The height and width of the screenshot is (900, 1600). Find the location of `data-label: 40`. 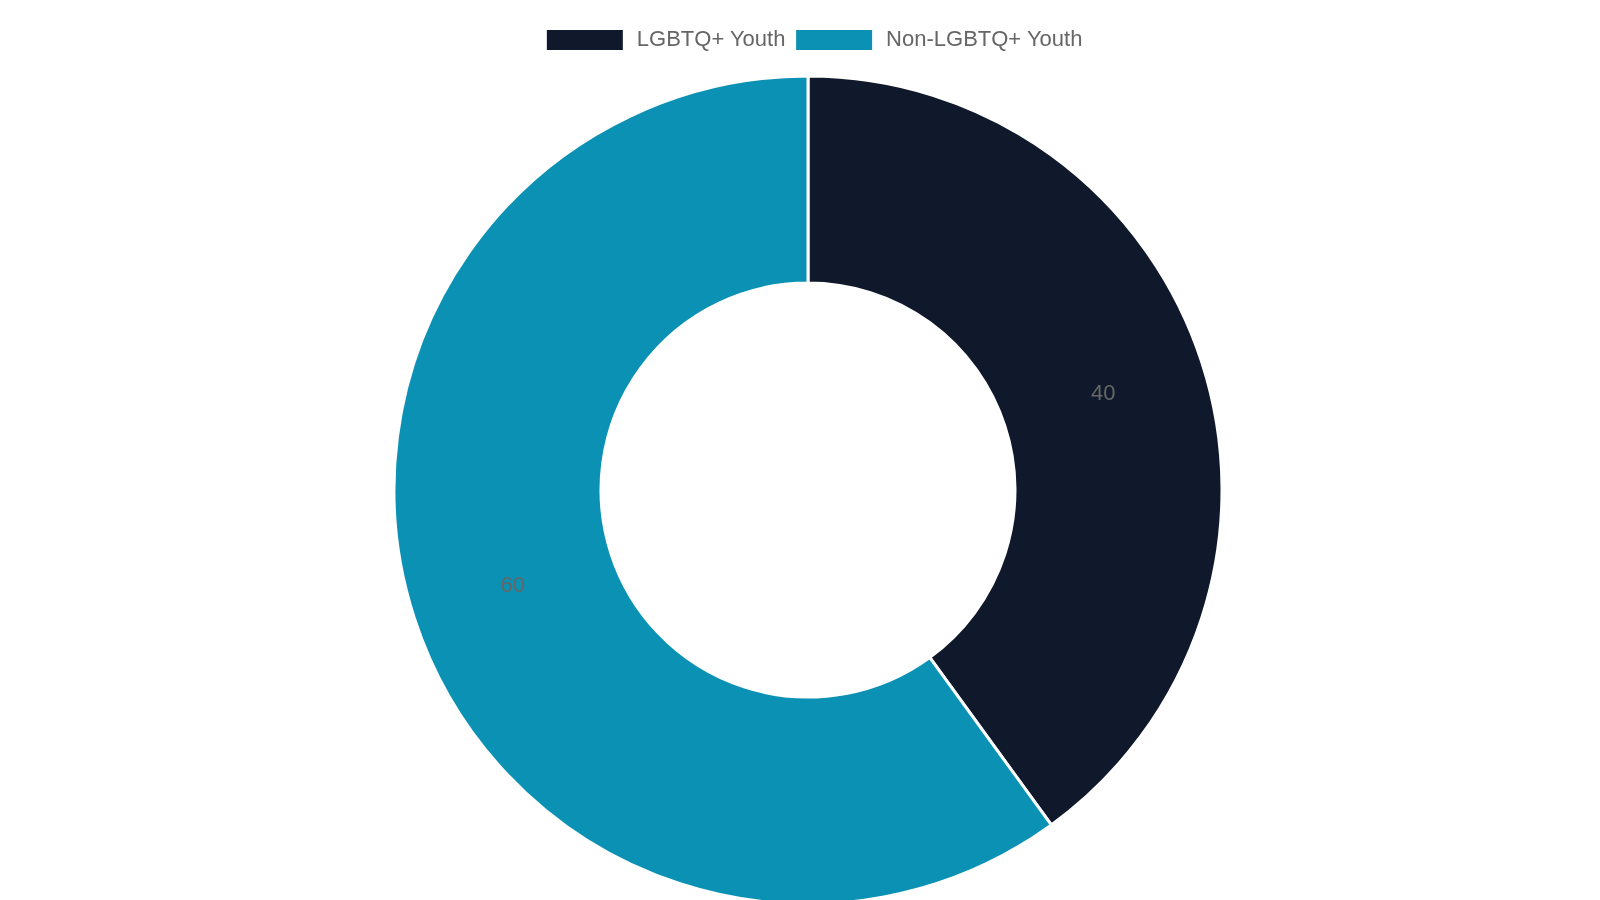

data-label: 40 is located at coordinates (1103, 392).